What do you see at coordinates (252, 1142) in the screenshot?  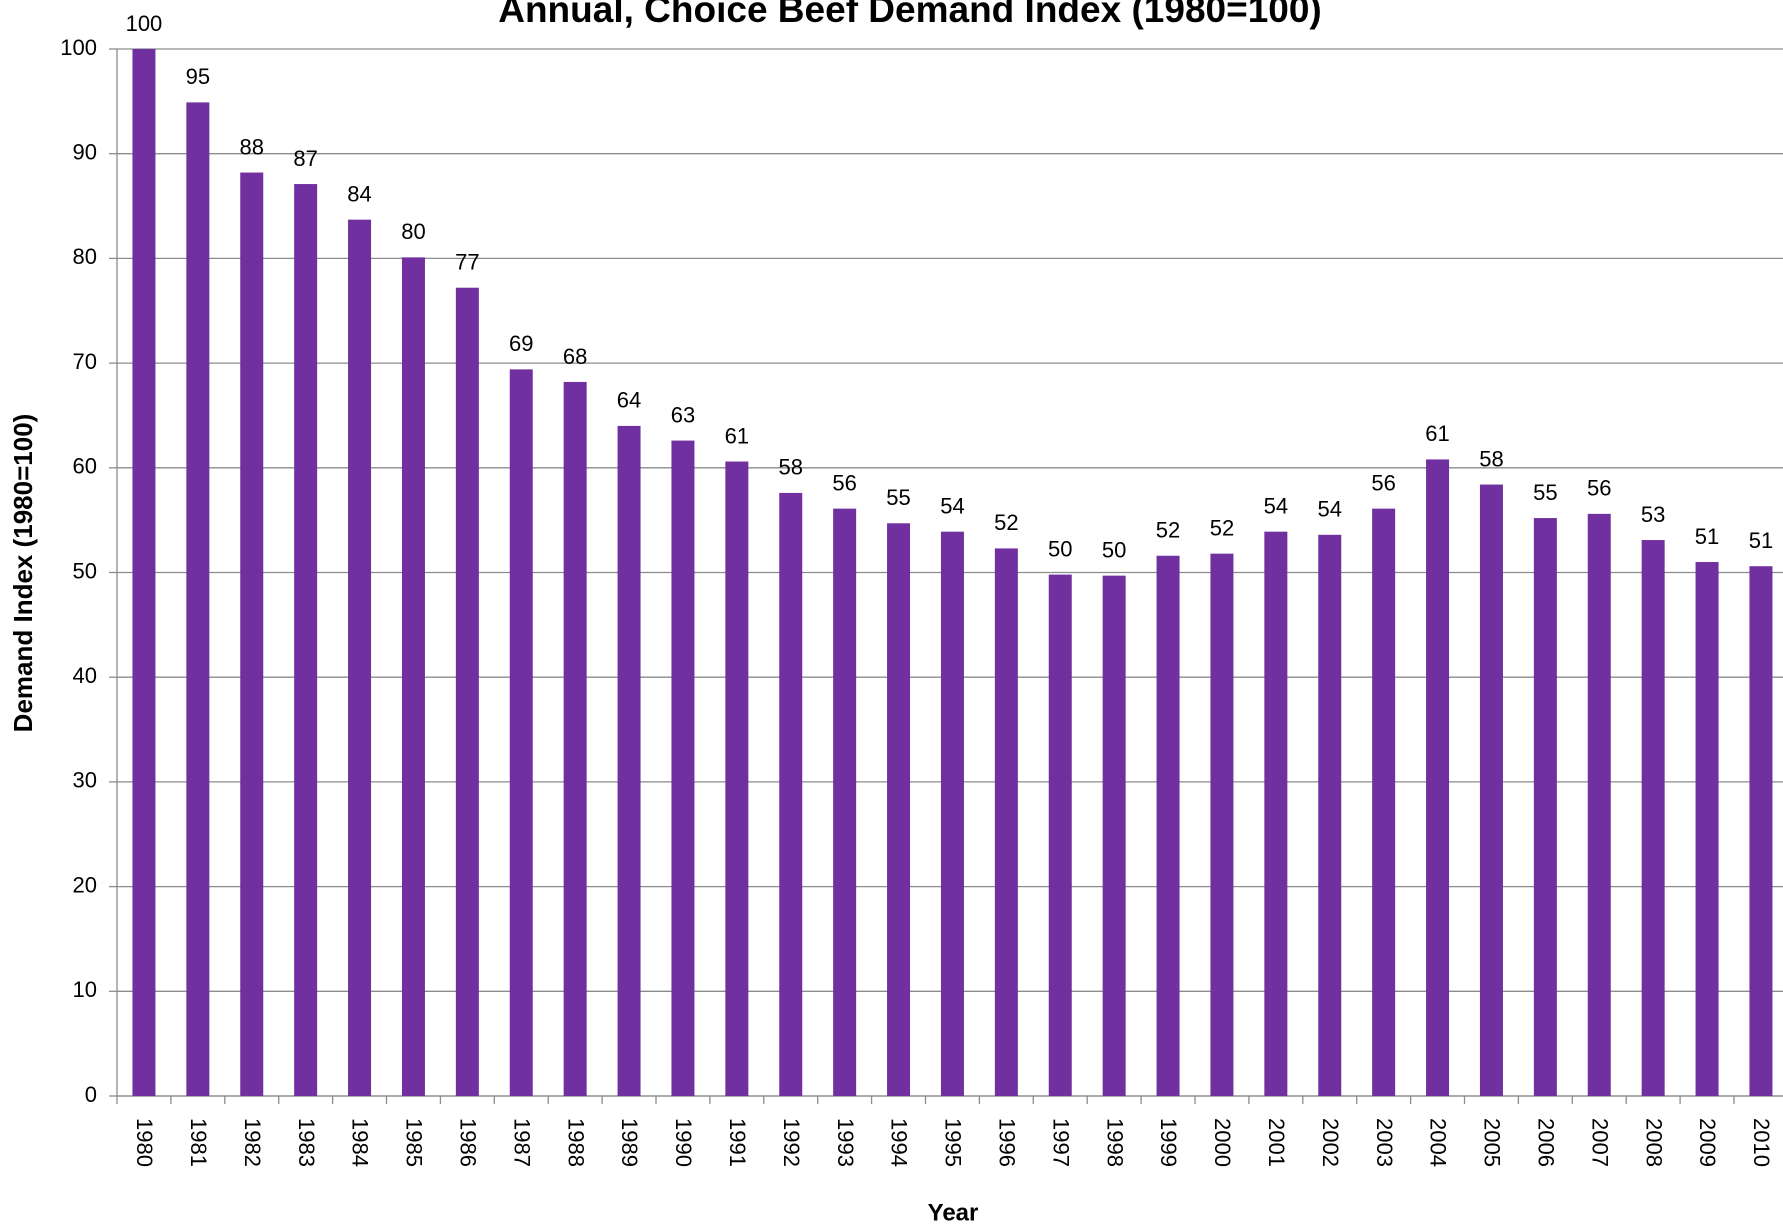 I see `x-tick-label: 1982` at bounding box center [252, 1142].